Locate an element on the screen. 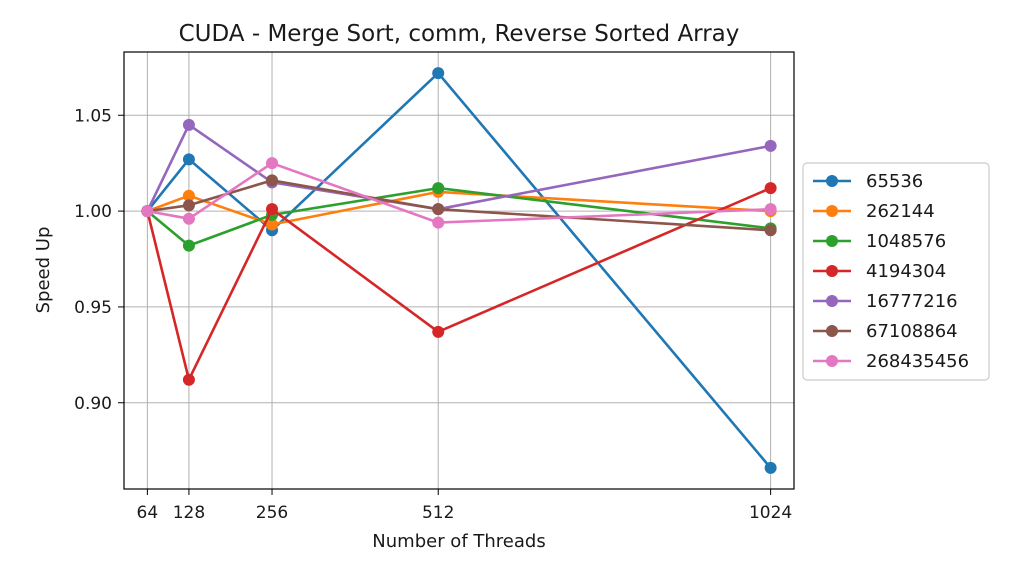 This screenshot has width=1022, height=582. legend-label: 65536 is located at coordinates (894, 181).